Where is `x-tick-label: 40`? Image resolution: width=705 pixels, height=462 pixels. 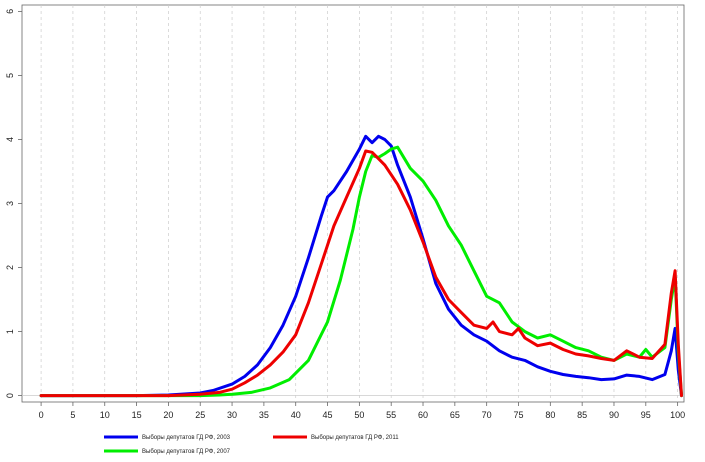
x-tick-label: 40 is located at coordinates (296, 415).